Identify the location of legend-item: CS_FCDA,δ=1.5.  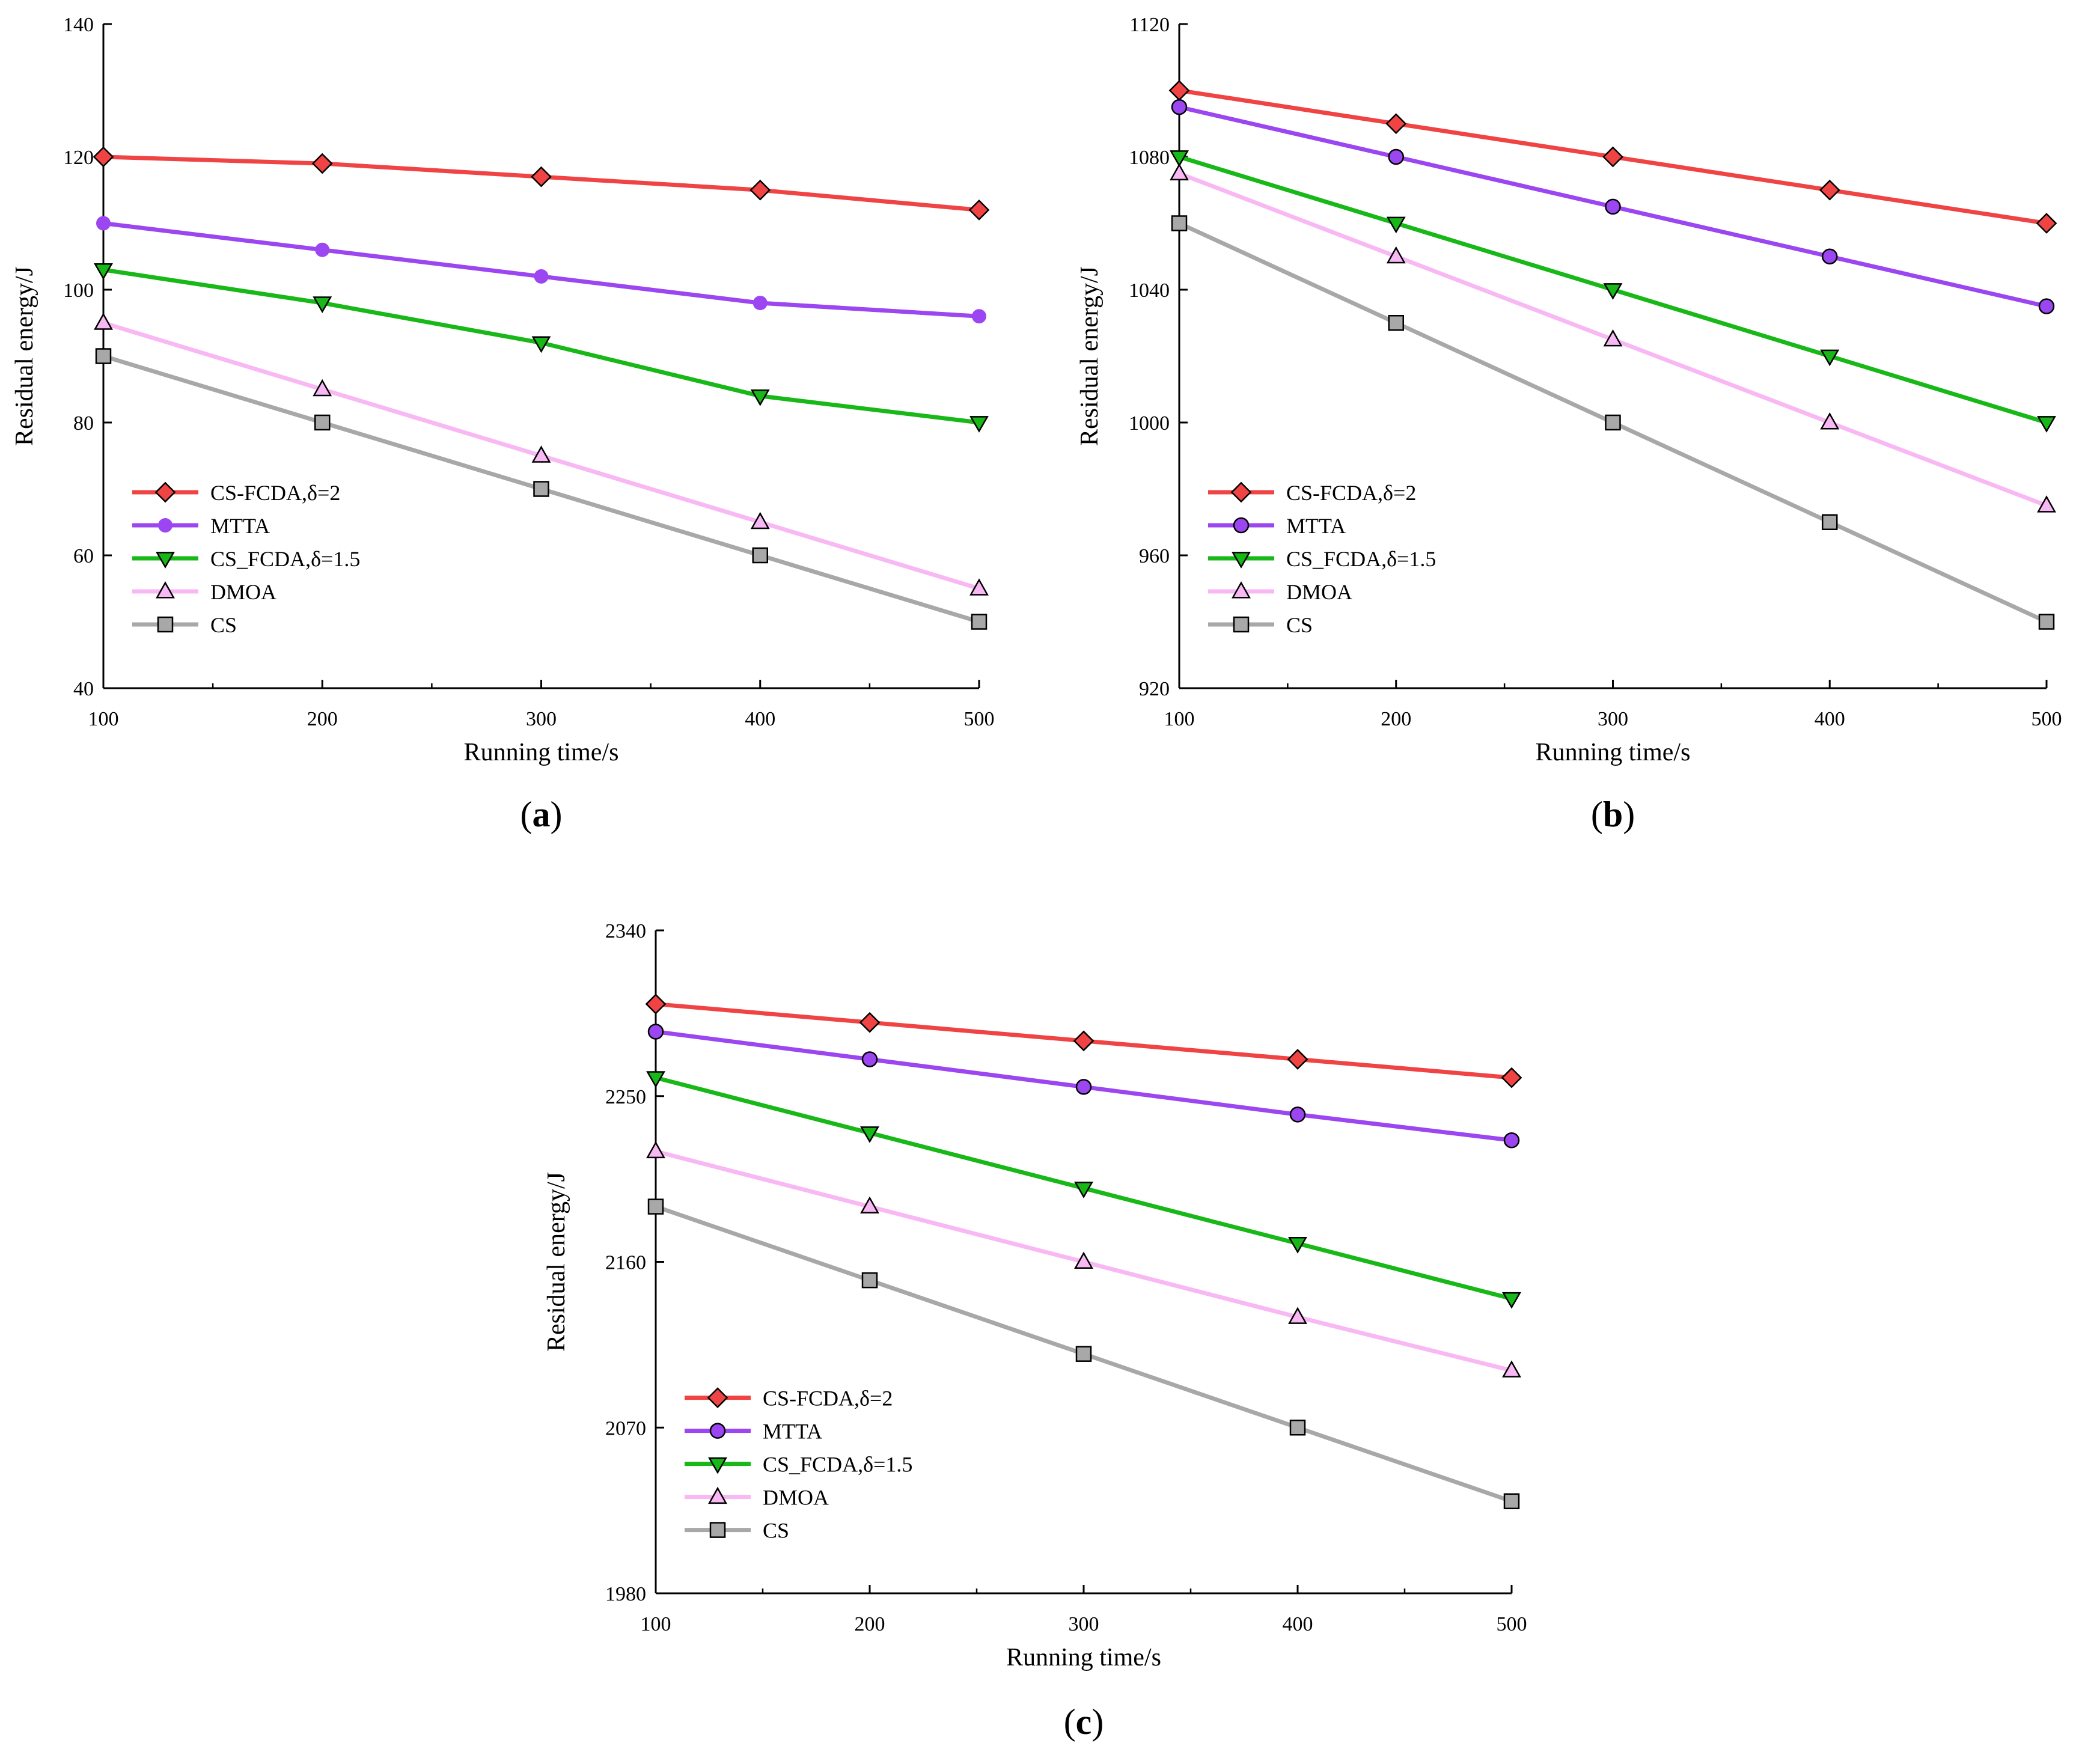
(1322, 559).